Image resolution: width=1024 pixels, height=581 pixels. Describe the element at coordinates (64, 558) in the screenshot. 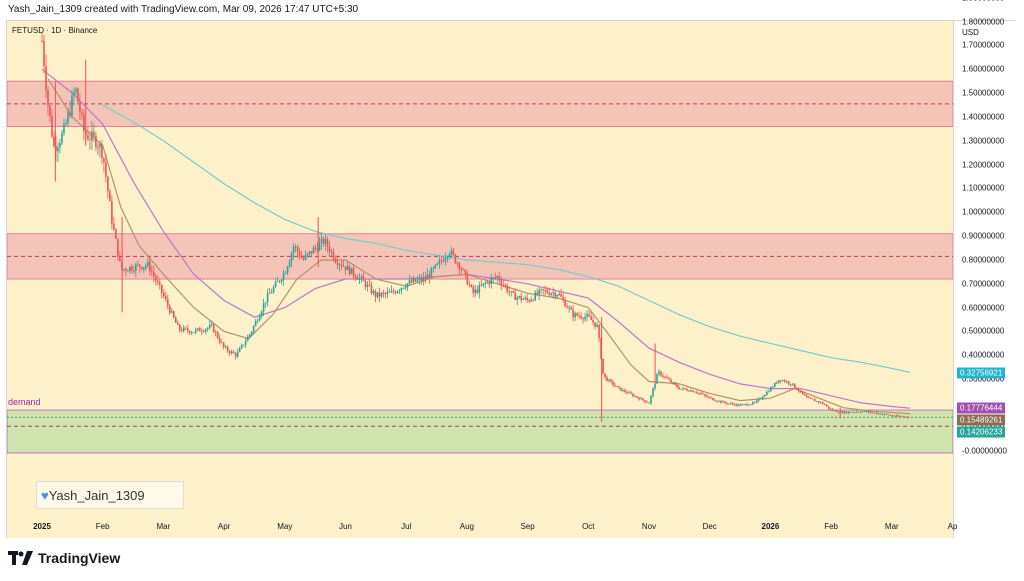

I see `tradingview-logo: TradingView` at that location.